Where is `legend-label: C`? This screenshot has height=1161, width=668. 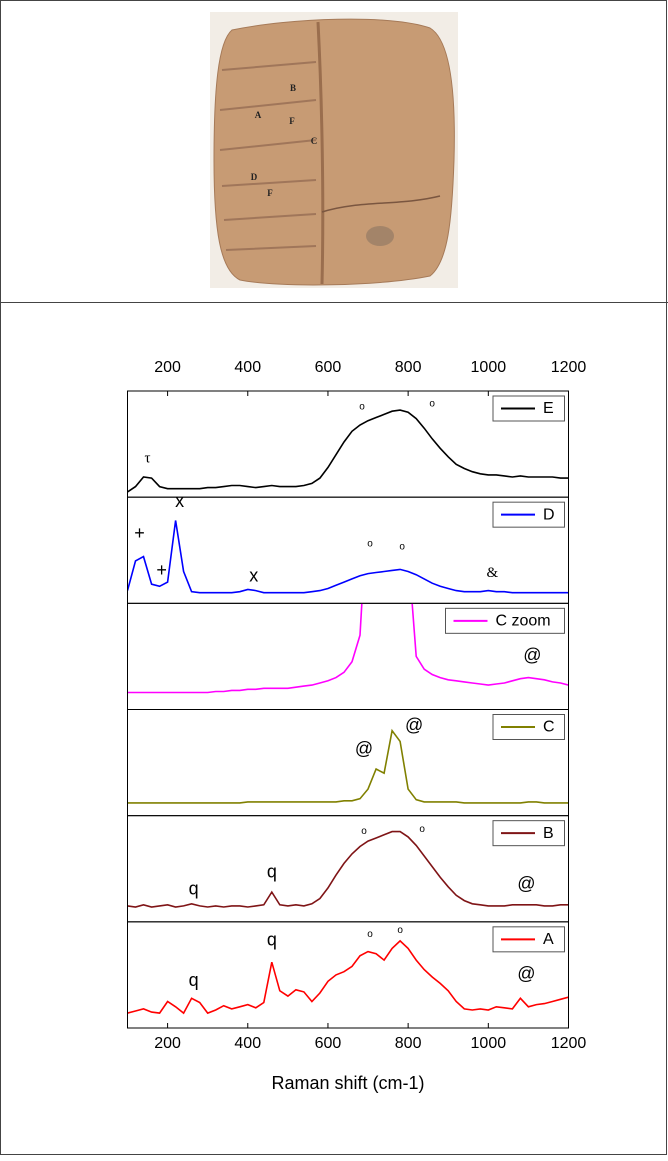
legend-label: C is located at coordinates (549, 727).